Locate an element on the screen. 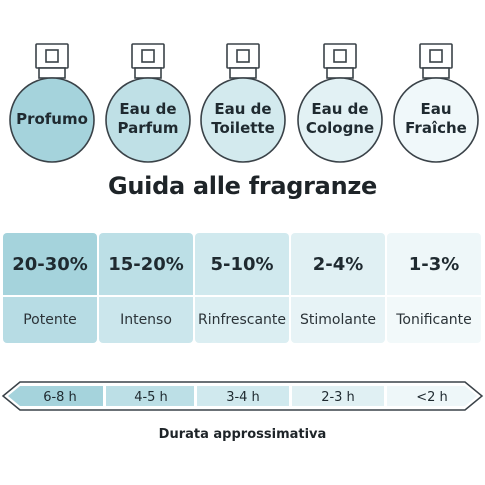 The width and height of the screenshot is (485, 485). concentration-column: 15-20% Intenso is located at coordinates (146, 288).